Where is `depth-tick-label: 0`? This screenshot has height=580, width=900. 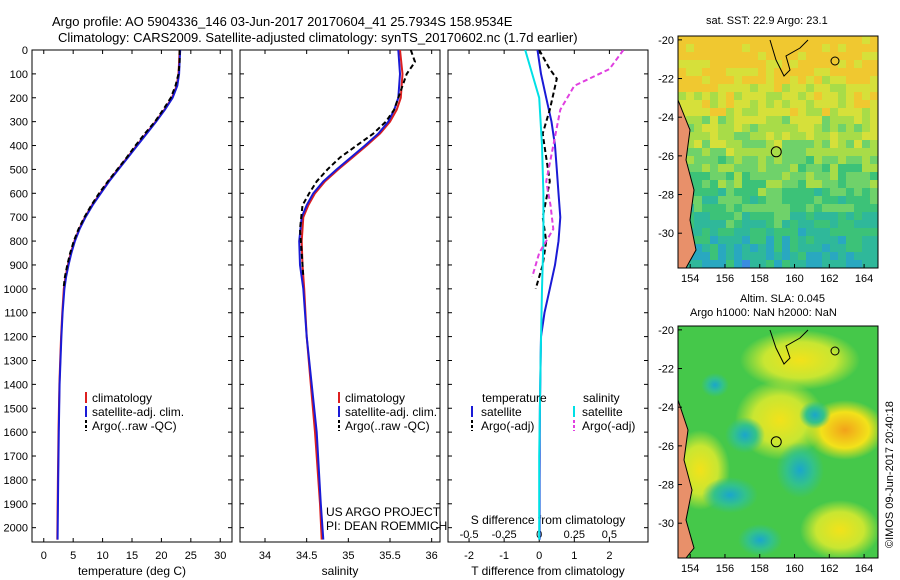 depth-tick-label: 0 is located at coordinates (25, 51).